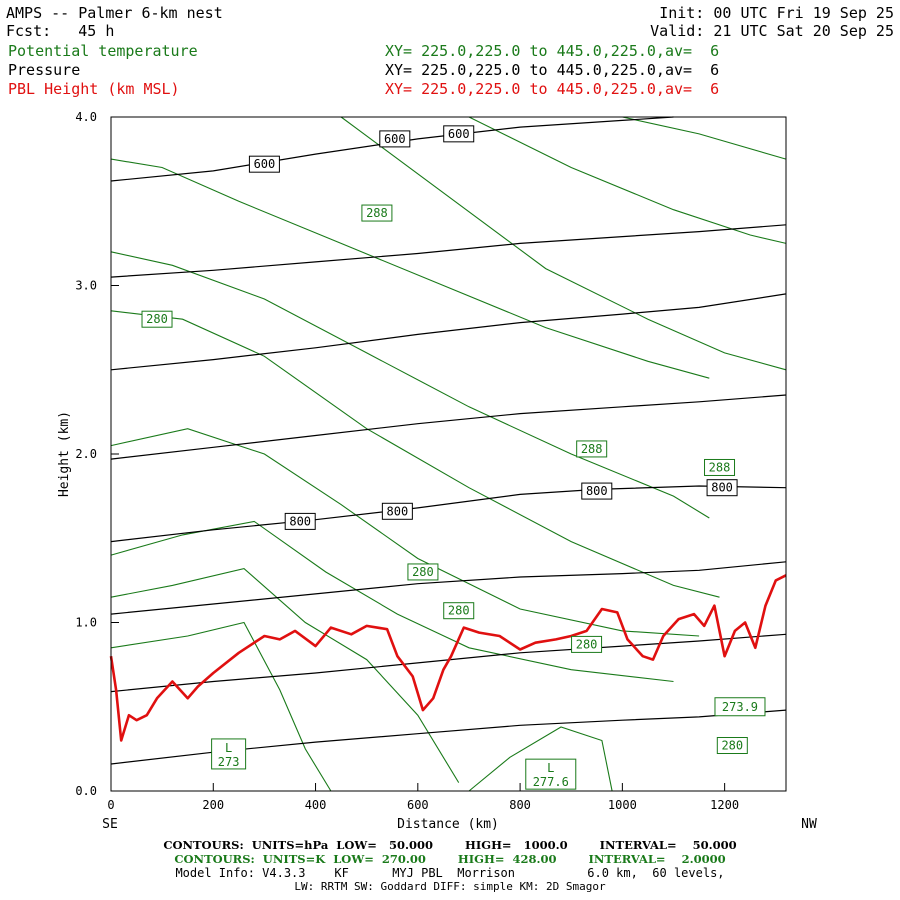  I want to click on x-tick-label: 1200, so click(724, 805).